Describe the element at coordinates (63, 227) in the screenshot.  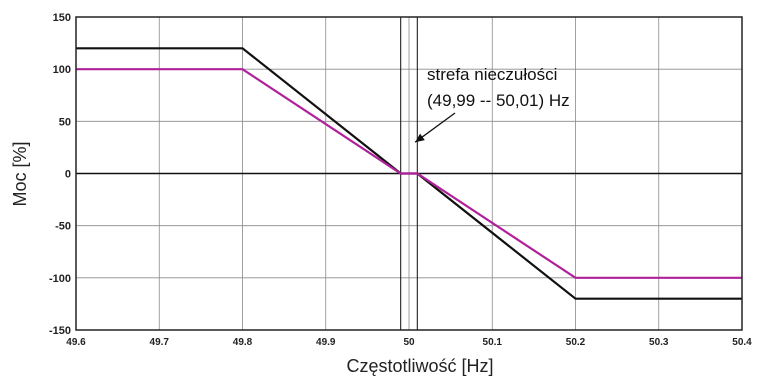
I see `y-tick-label: -50` at that location.